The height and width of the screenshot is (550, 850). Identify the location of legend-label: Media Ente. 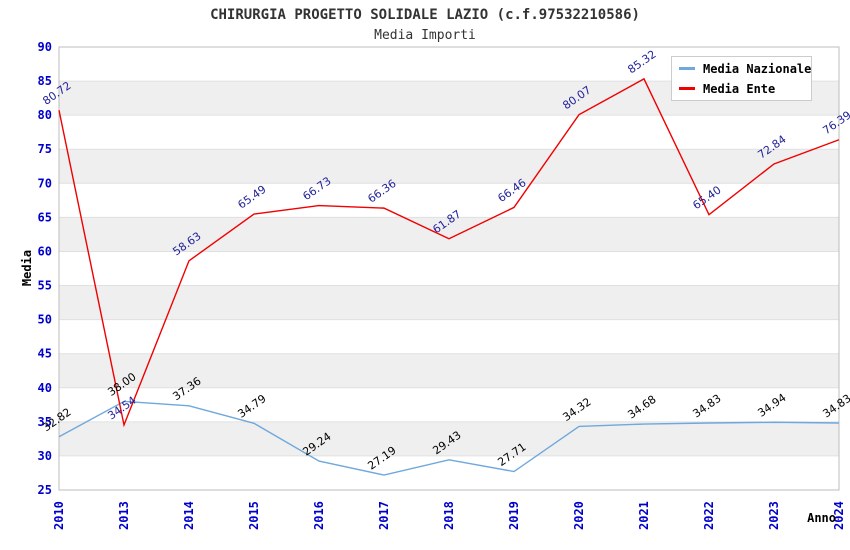
(739, 88).